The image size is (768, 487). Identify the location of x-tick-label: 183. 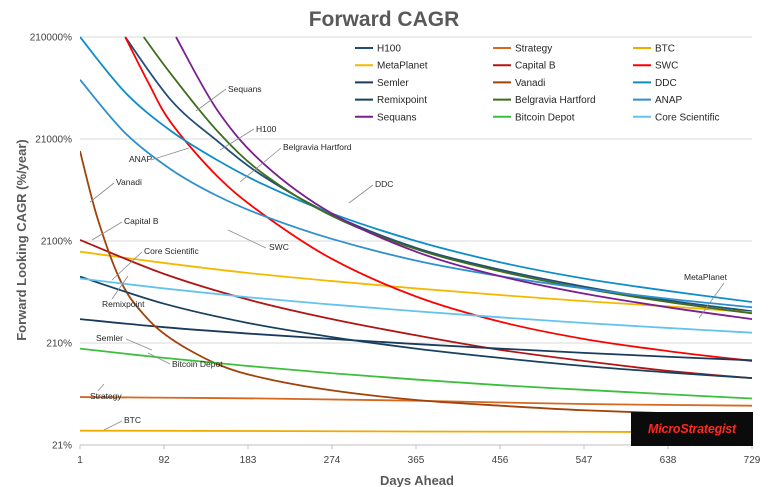
(248, 460).